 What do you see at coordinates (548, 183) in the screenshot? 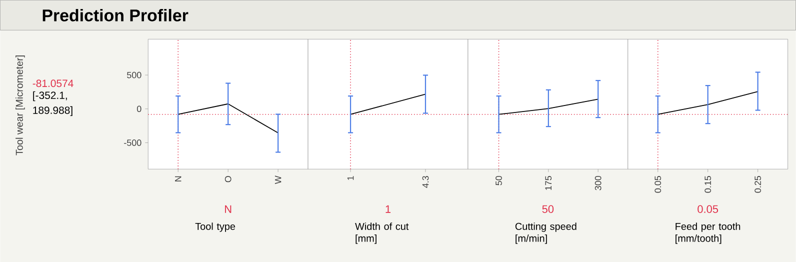
I see `x-tick-label: 175` at bounding box center [548, 183].